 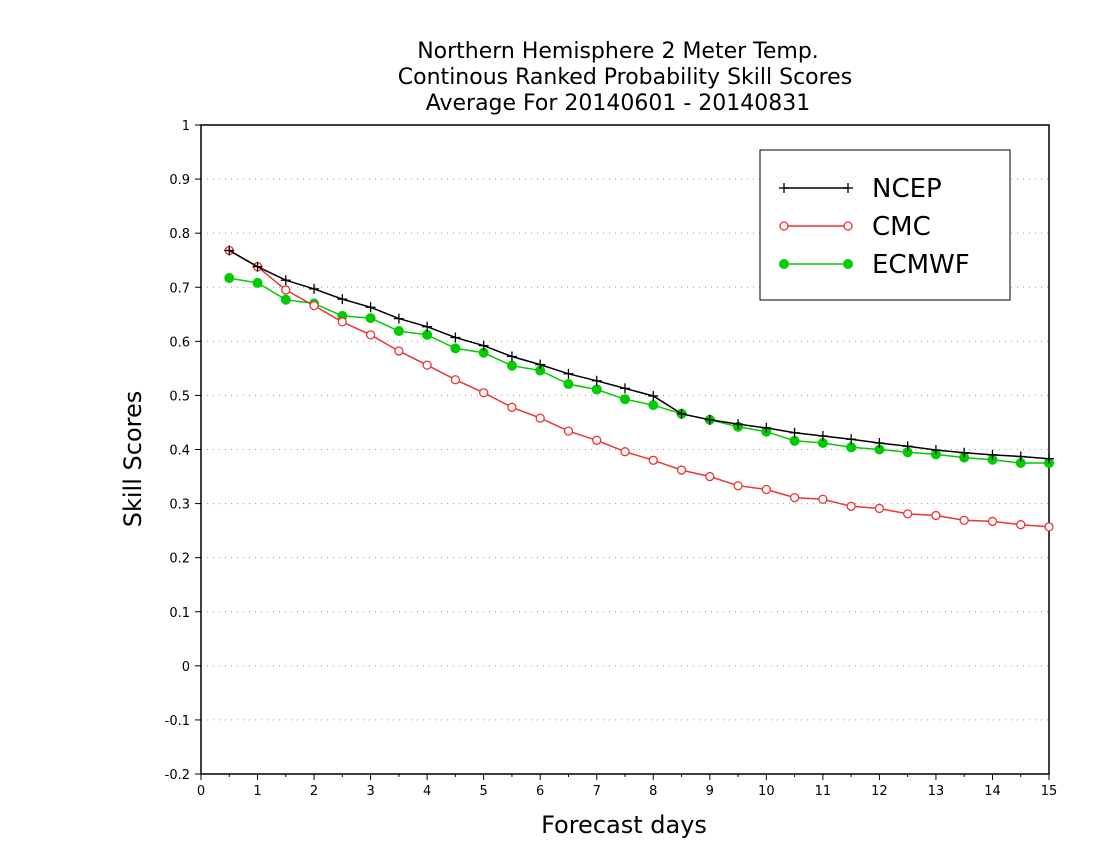 What do you see at coordinates (823, 791) in the screenshot?
I see `x-tick-label: 11` at bounding box center [823, 791].